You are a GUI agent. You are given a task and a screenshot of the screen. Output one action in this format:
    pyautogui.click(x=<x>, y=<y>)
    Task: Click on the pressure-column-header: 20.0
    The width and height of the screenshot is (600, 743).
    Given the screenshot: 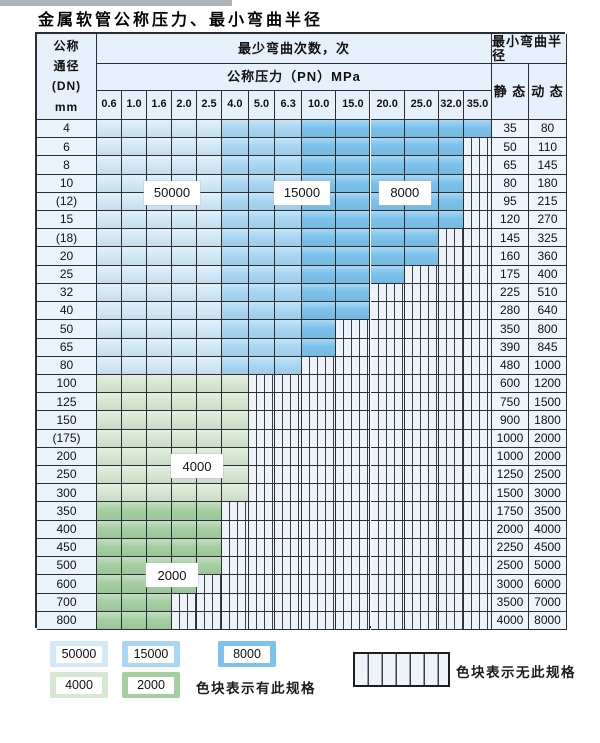 What is the action you would take?
    pyautogui.click(x=387, y=105)
    